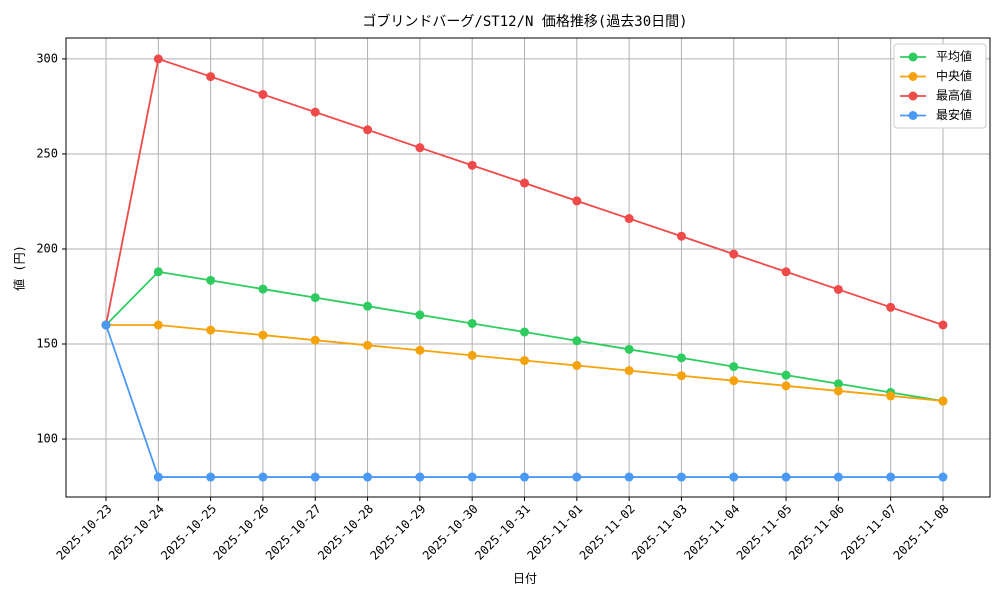 The image size is (1000, 600). What do you see at coordinates (524, 21) in the screenshot?
I see `chart-title: ゴブリンドバーグ/ST12/N 価格推移(過去30日間)` at bounding box center [524, 21].